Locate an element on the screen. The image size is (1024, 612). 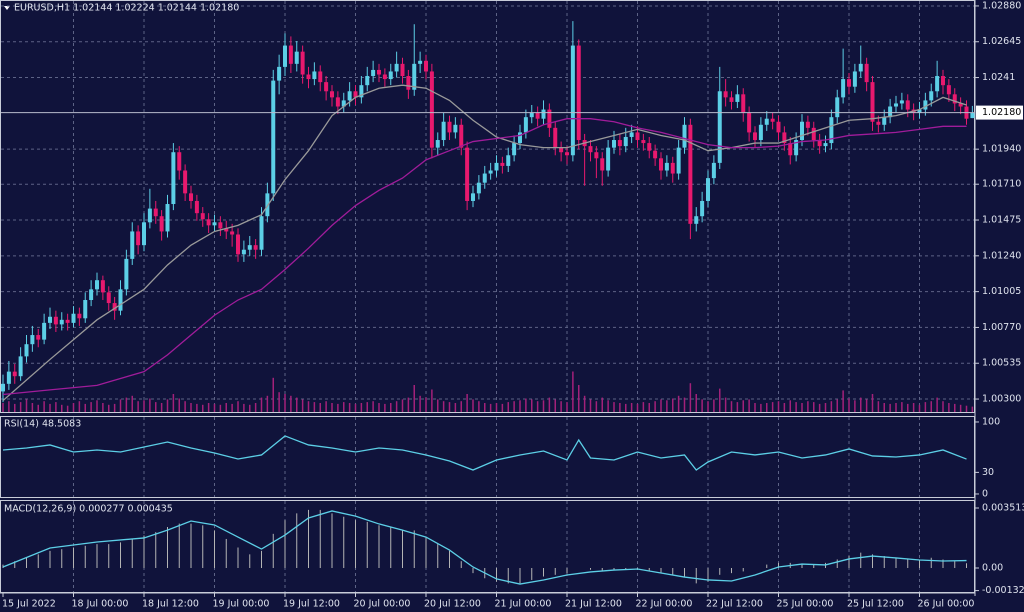
indicator-title: MACD(12,26,9) 0.000277 0.000435 is located at coordinates (88, 509).